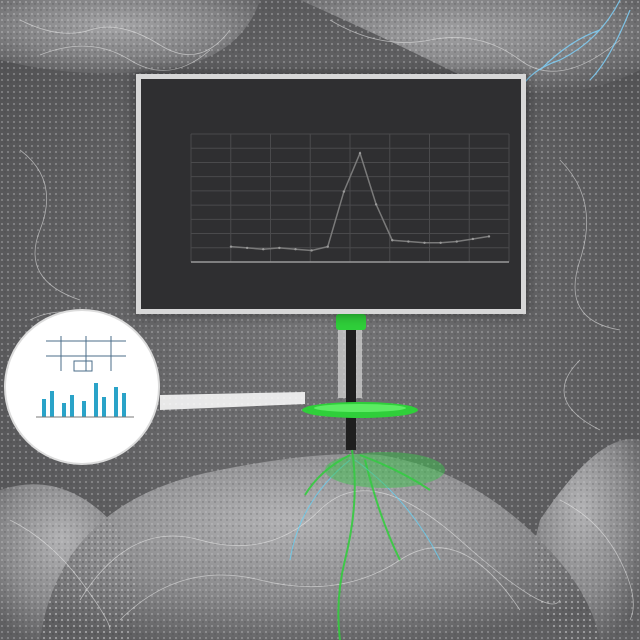 This screenshot has height=640, width=640. Describe the element at coordinates (367, 544) in the screenshot. I see `green-root-network` at that location.